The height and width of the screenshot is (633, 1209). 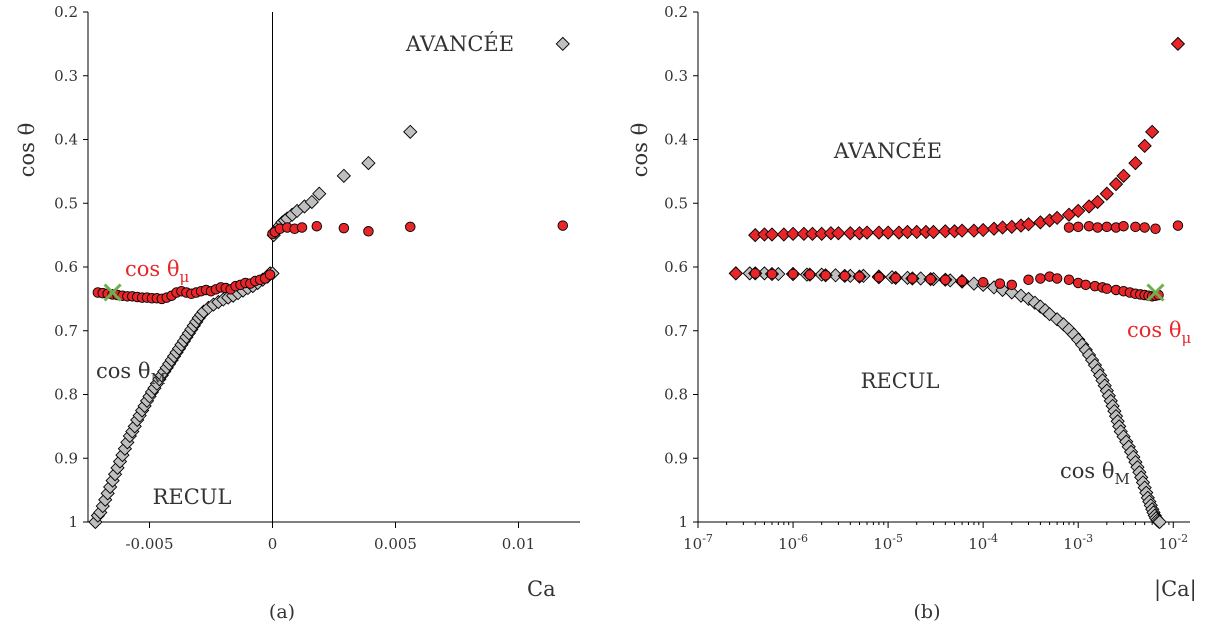 I want to click on x-tick-label: 10⁻⁴, so click(x=983, y=542).